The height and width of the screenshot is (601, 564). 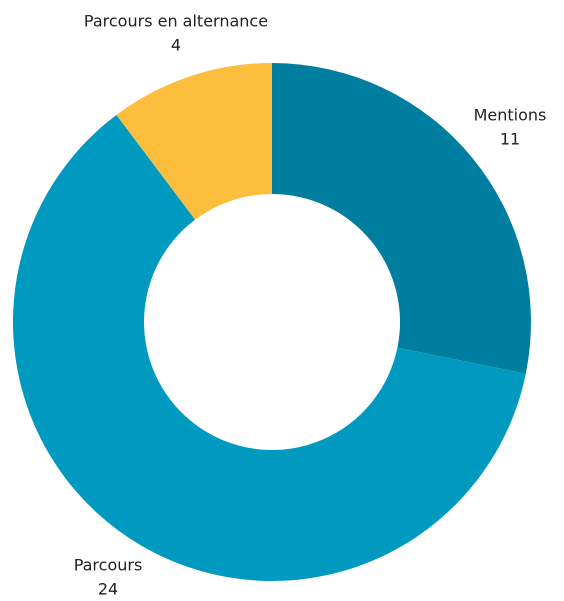 What do you see at coordinates (108, 565) in the screenshot?
I see `slice-label: Parcours` at bounding box center [108, 565].